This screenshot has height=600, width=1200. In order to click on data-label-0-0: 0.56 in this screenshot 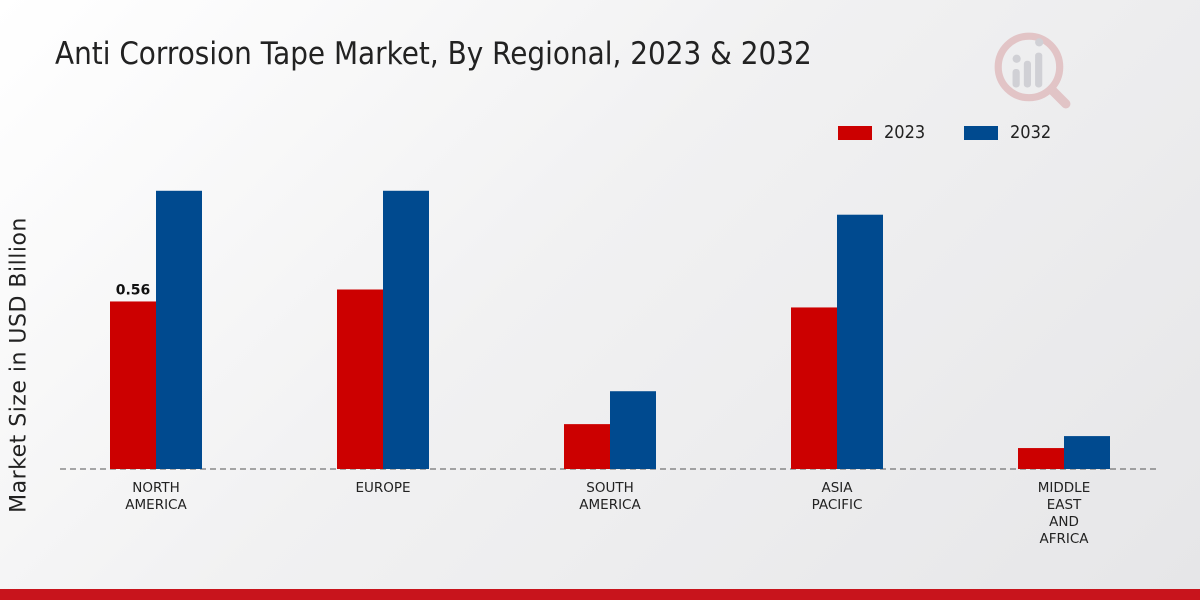, I will do `click(133, 290)`.